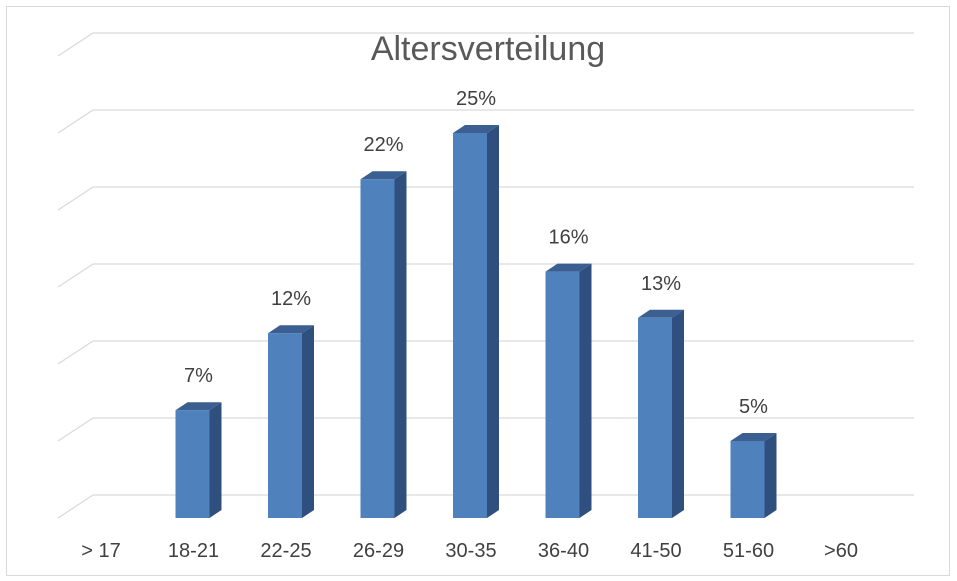  Describe the element at coordinates (198, 376) in the screenshot. I see `data-label: 7%` at that location.